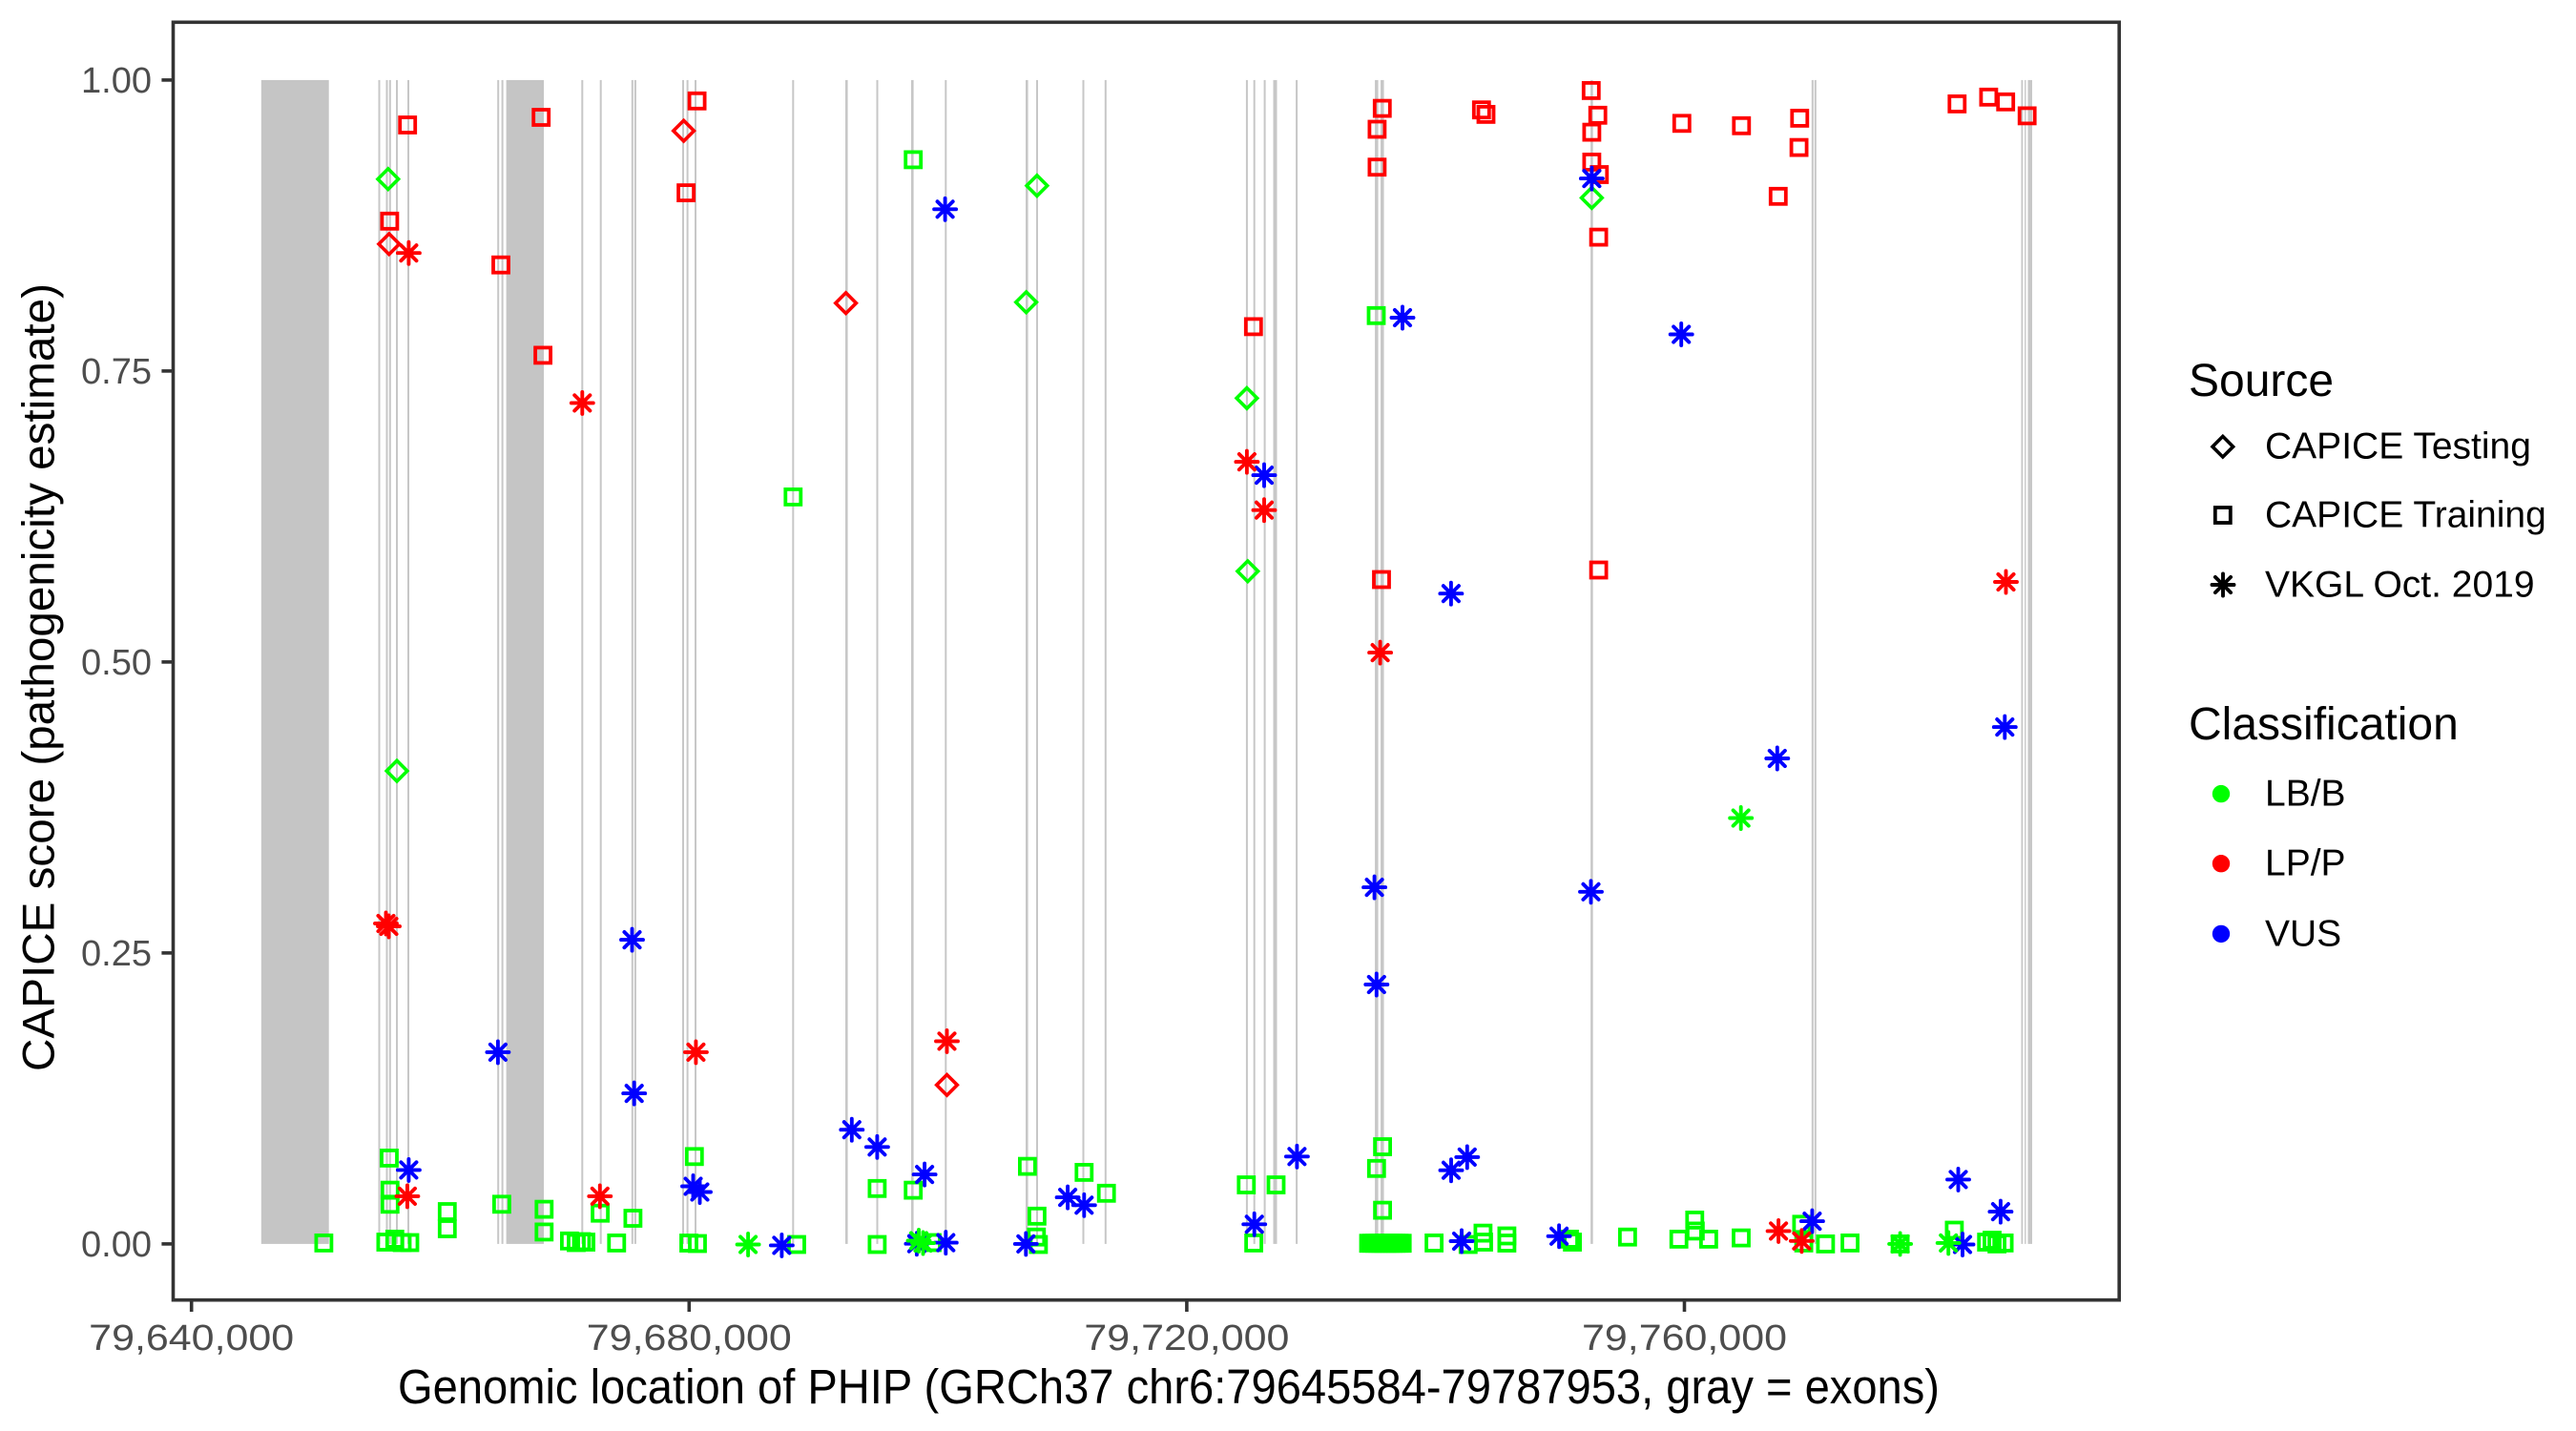 The image size is (2576, 1431). Describe the element at coordinates (2398, 446) in the screenshot. I see `svg-text: CAPICE Testing` at that location.